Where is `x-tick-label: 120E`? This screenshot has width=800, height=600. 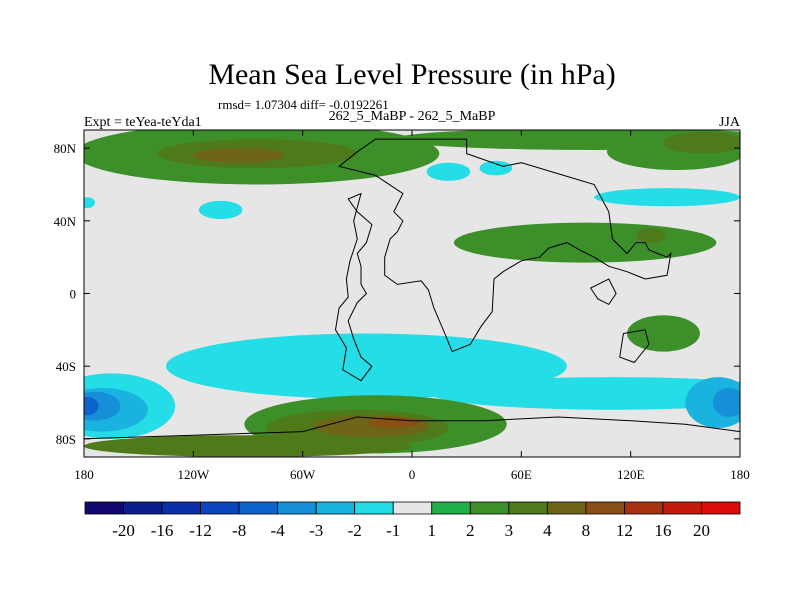
x-tick-label: 120E is located at coordinates (631, 474).